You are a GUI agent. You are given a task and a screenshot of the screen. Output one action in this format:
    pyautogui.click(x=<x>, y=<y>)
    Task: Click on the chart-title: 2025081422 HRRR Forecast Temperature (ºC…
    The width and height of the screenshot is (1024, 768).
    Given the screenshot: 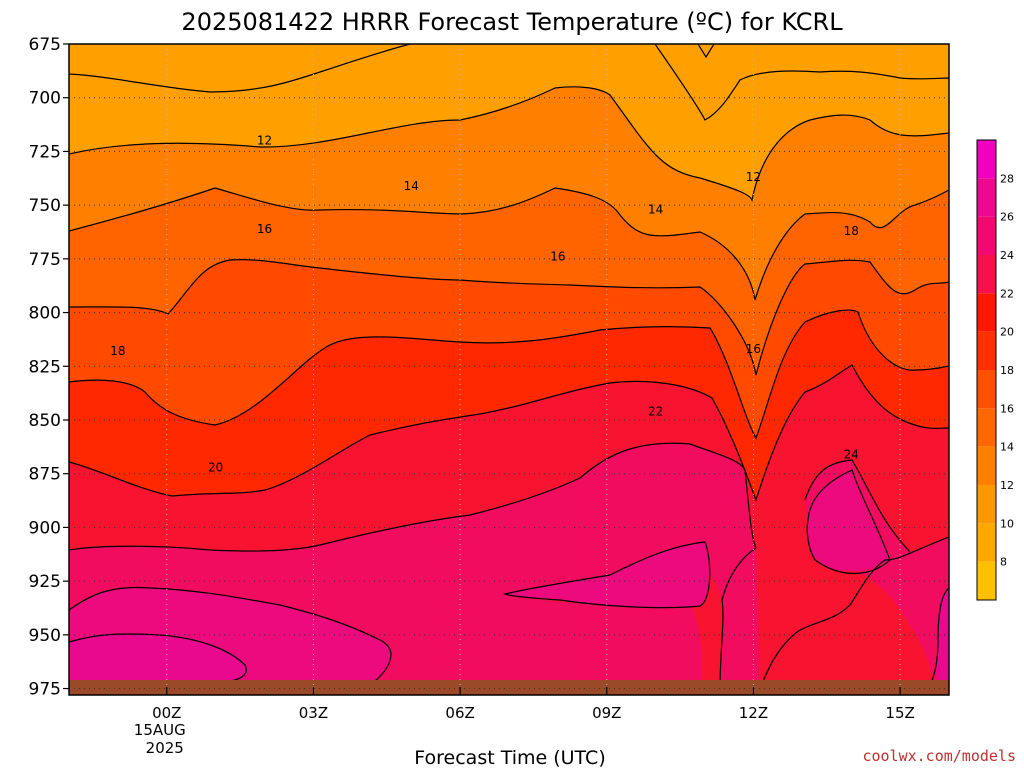 What is the action you would take?
    pyautogui.click(x=512, y=22)
    